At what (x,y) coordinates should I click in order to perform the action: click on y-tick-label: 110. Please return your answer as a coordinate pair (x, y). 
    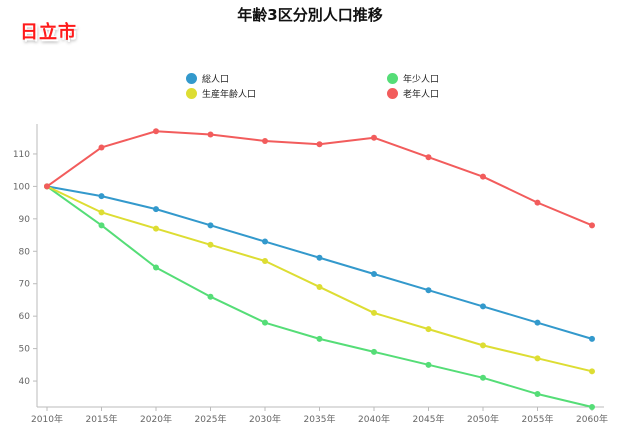
    Looking at the image, I should click on (21, 155).